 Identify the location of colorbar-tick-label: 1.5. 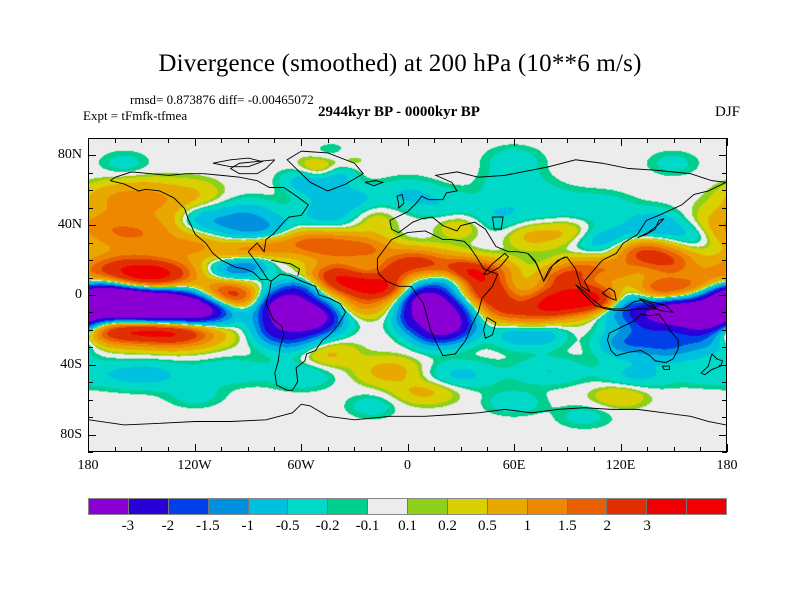
(567, 526).